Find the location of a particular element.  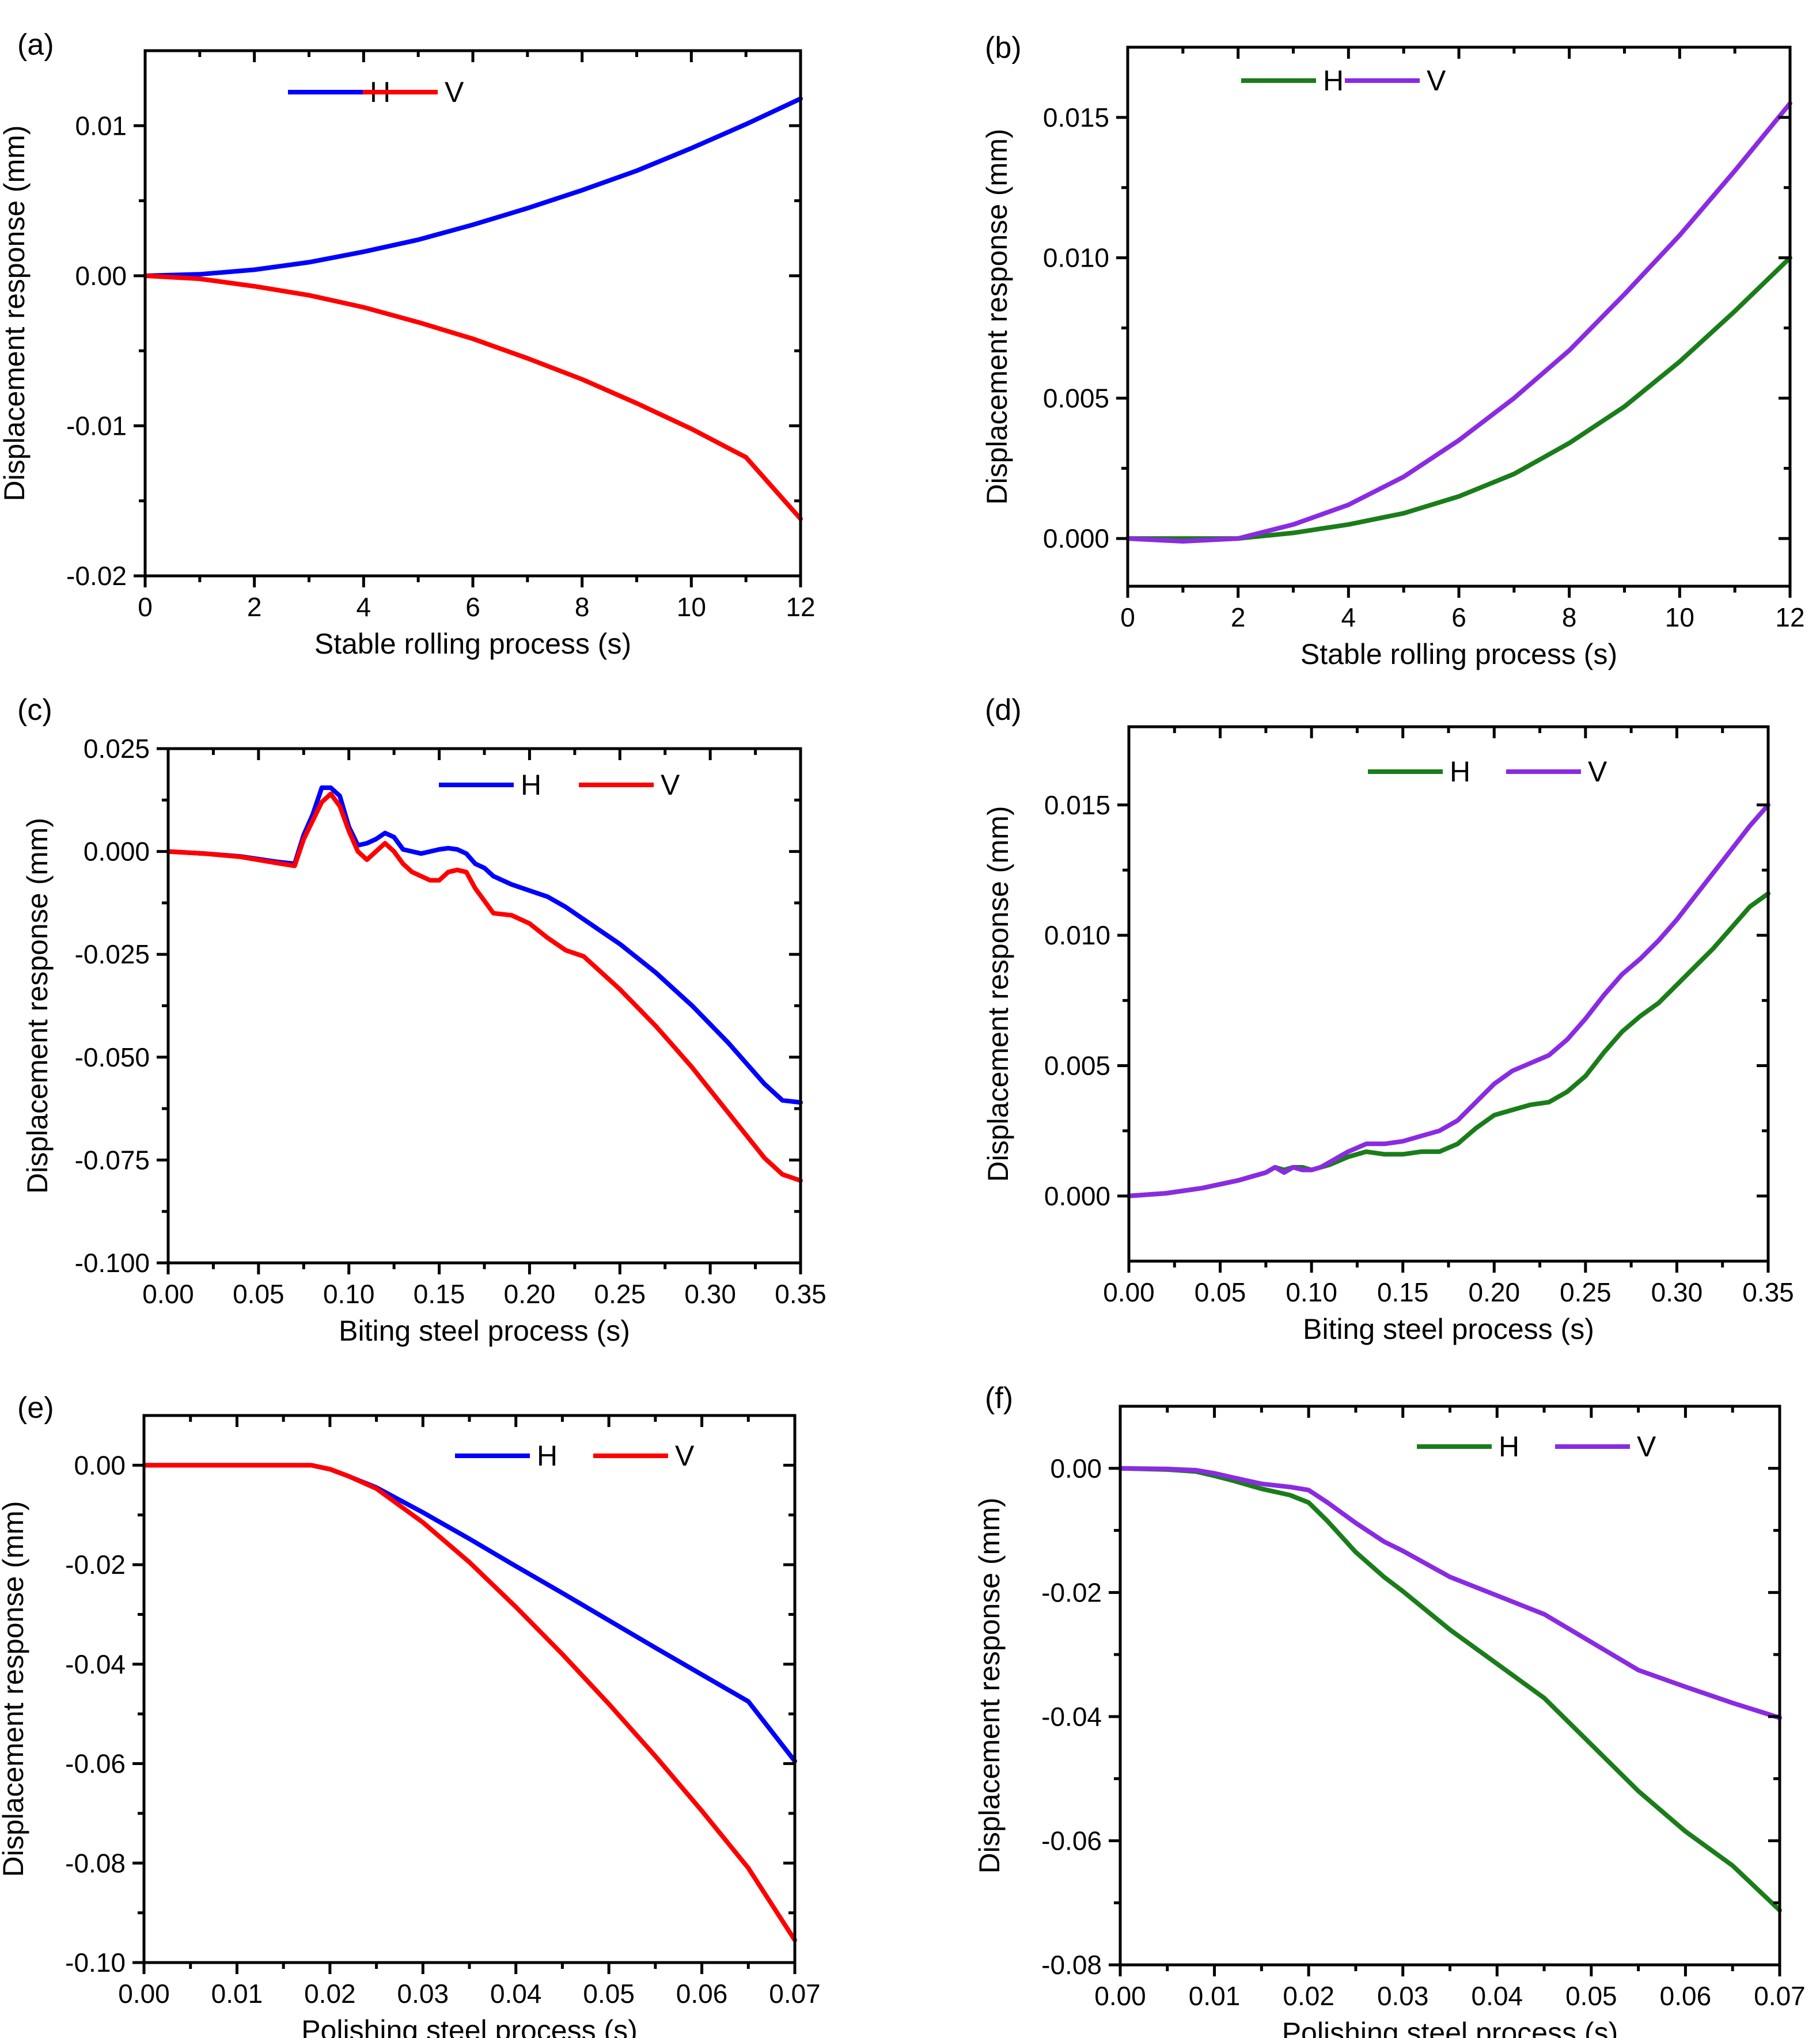

panel-label: (a) is located at coordinates (35, 45).